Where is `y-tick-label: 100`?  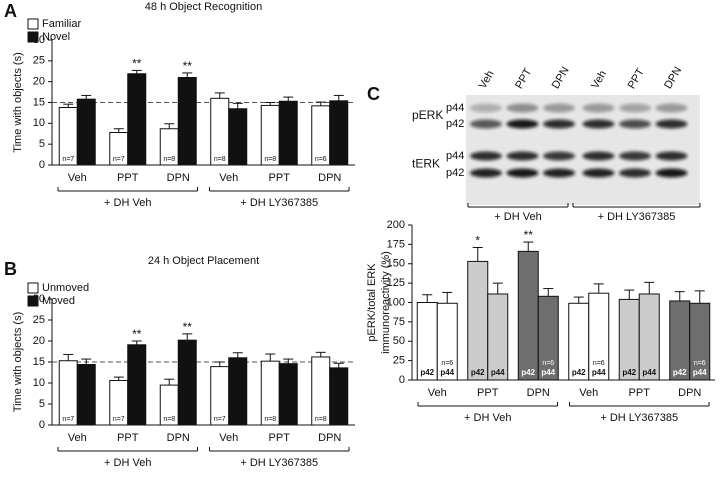
y-tick-label: 100 is located at coordinates (396, 302).